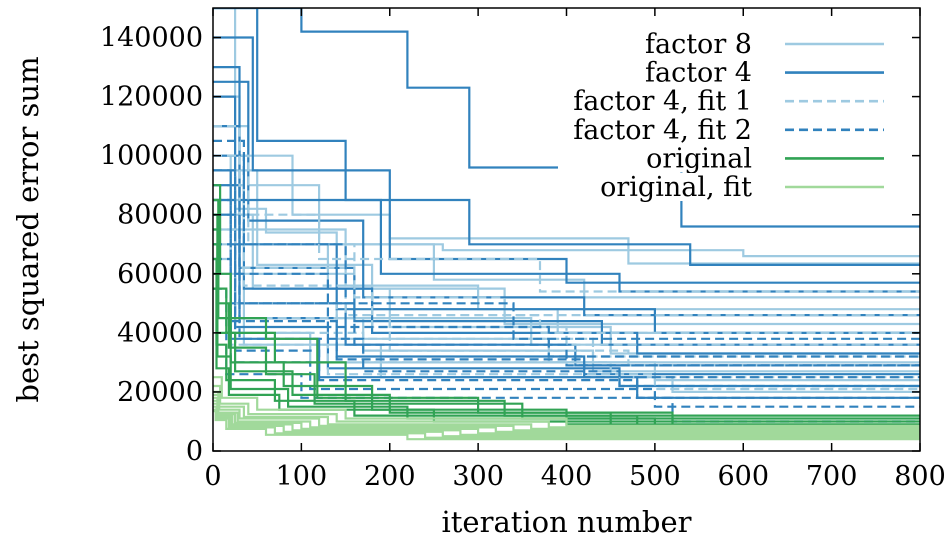 This screenshot has width=951, height=546. Describe the element at coordinates (567, 522) in the screenshot. I see `x-axis-label: iteration number` at that location.